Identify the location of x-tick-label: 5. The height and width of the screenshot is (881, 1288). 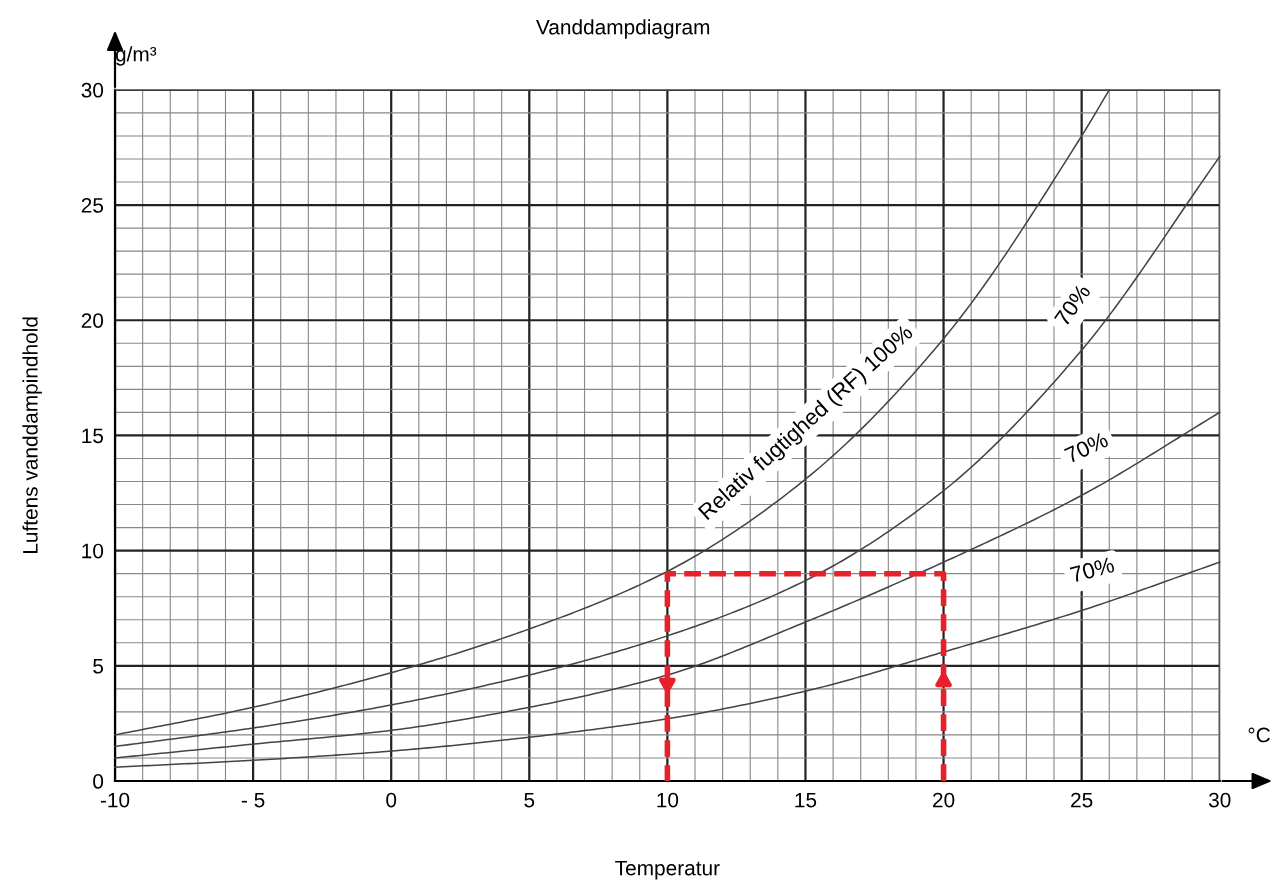
(529, 800).